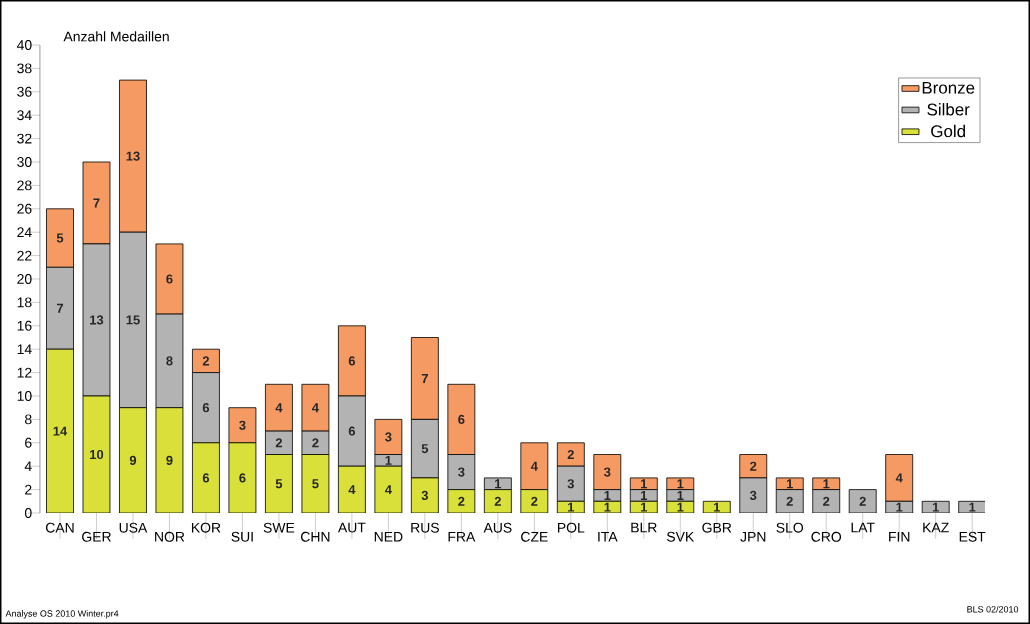  What do you see at coordinates (680, 536) in the screenshot?
I see `x-tick-label: SVK` at bounding box center [680, 536].